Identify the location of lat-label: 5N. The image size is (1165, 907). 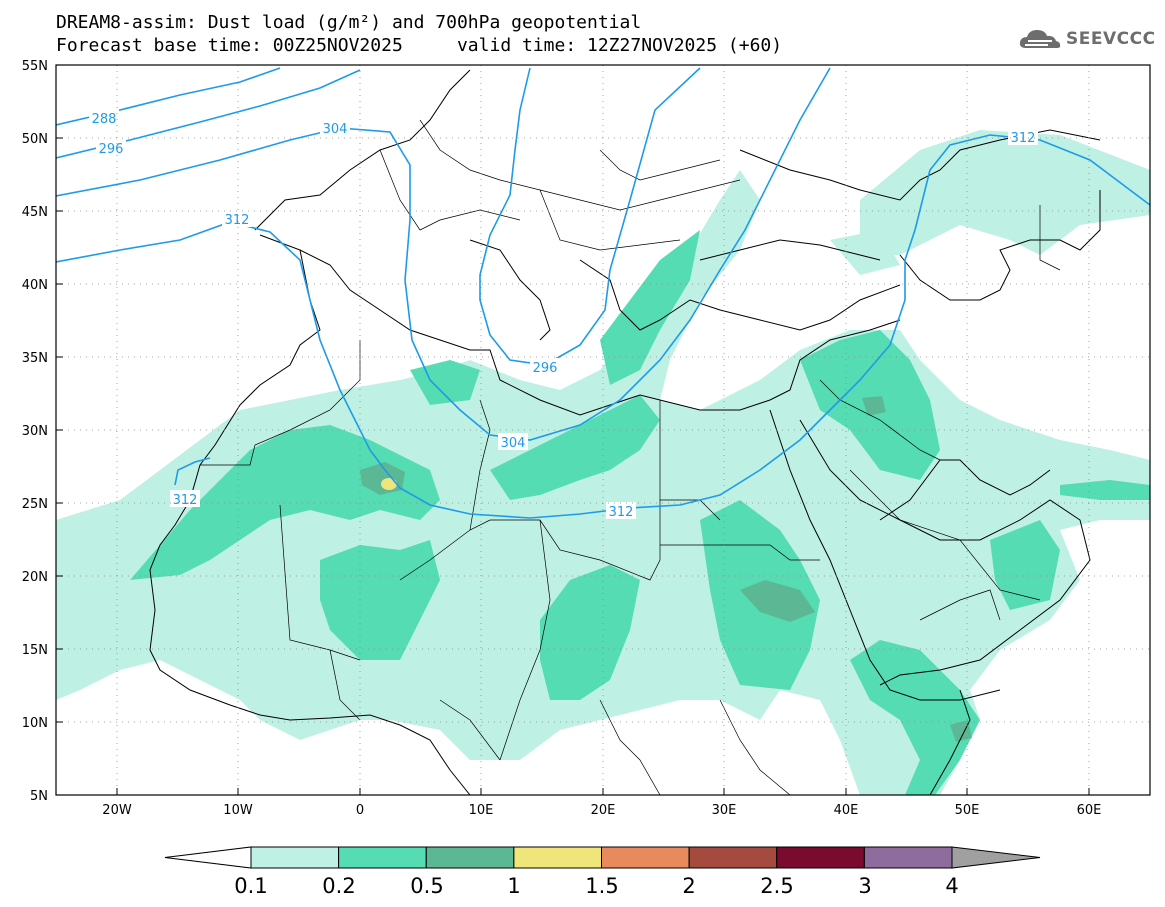
(39, 796).